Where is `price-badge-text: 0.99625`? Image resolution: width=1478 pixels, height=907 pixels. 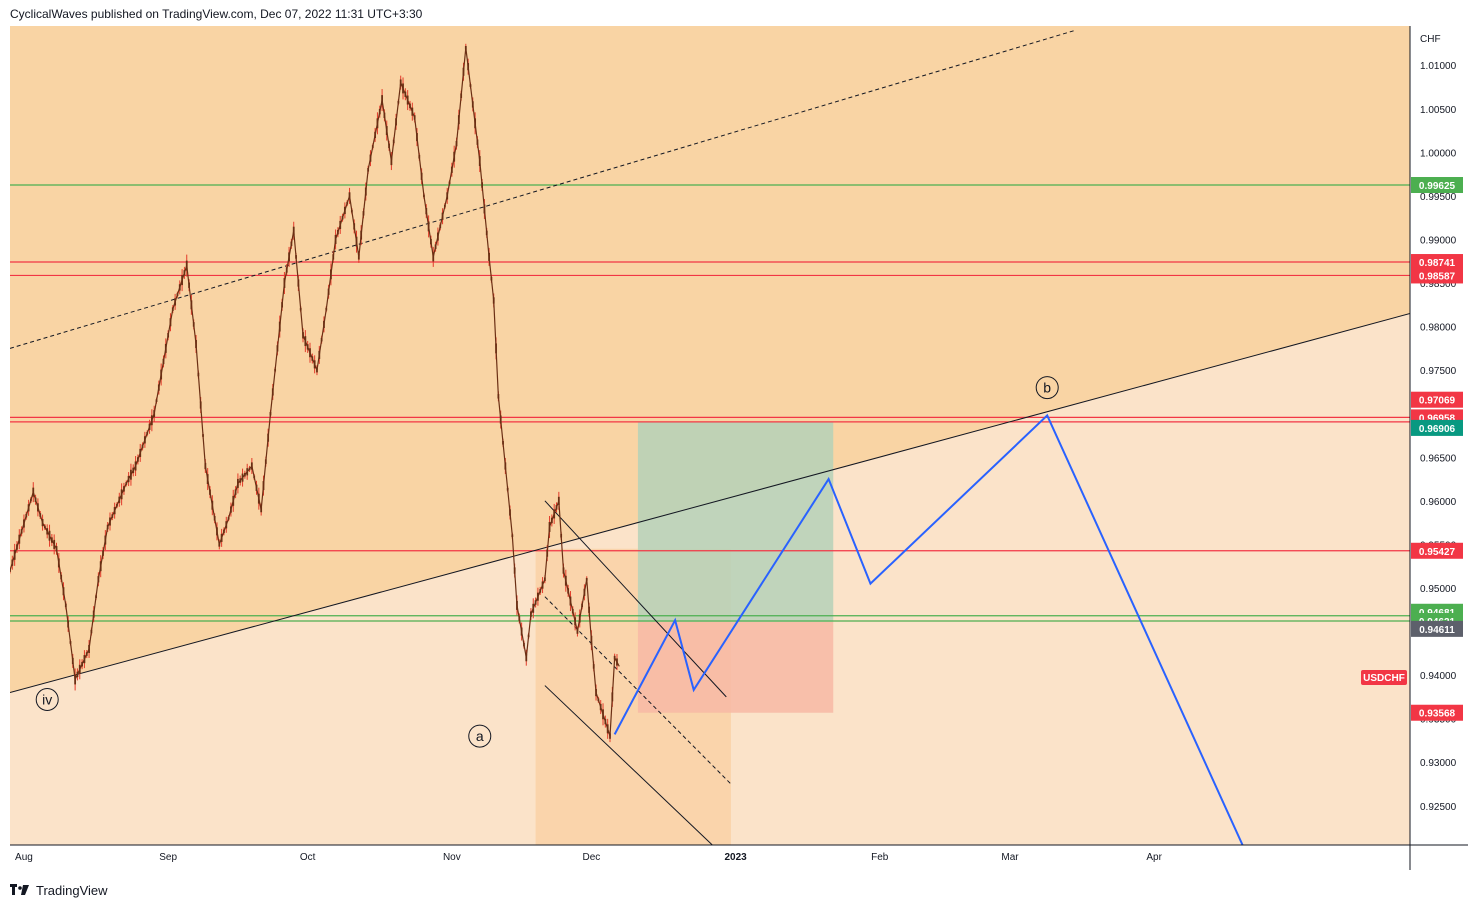 price-badge-text: 0.99625 is located at coordinates (1437, 186).